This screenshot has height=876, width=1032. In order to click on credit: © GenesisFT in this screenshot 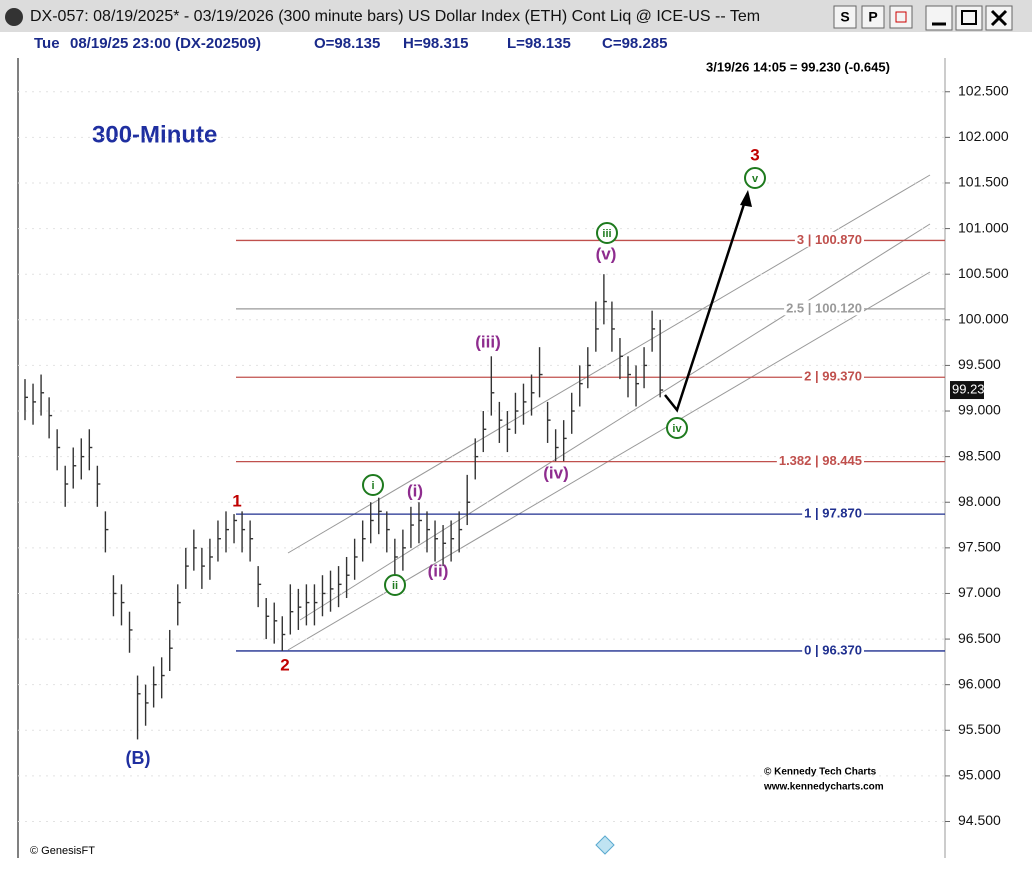, I will do `click(62, 851)`.